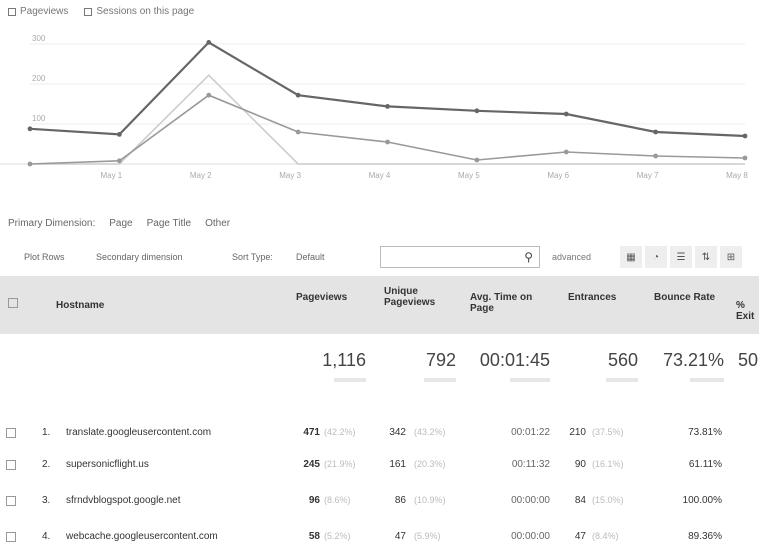 This screenshot has width=759, height=557. I want to click on row-pageviews-percent: (8.6%), so click(337, 500).